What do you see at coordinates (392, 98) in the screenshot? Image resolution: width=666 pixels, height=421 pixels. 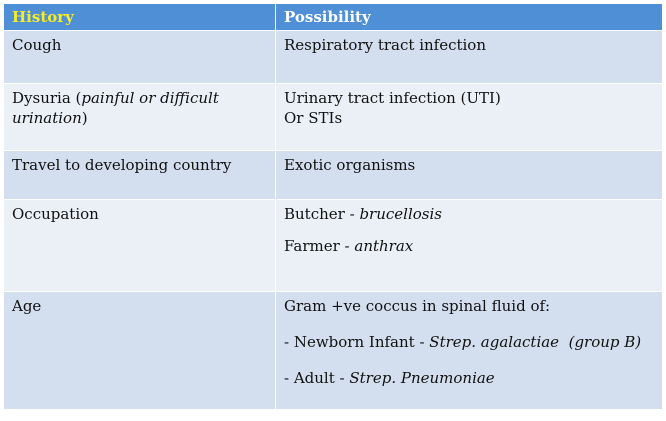 I see `dysuria-possibility-line1: Urinary tract infection (UTI)` at bounding box center [392, 98].